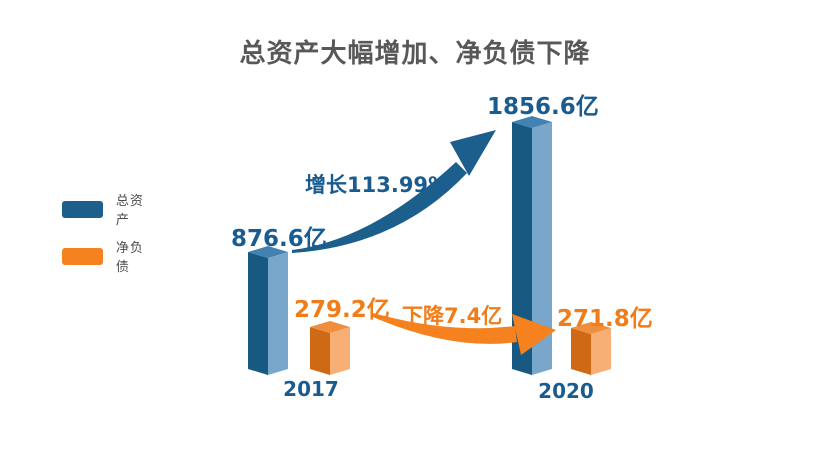 The width and height of the screenshot is (830, 468). What do you see at coordinates (104, 211) in the screenshot?
I see `legend-item-total-assets: 总资产` at bounding box center [104, 211].